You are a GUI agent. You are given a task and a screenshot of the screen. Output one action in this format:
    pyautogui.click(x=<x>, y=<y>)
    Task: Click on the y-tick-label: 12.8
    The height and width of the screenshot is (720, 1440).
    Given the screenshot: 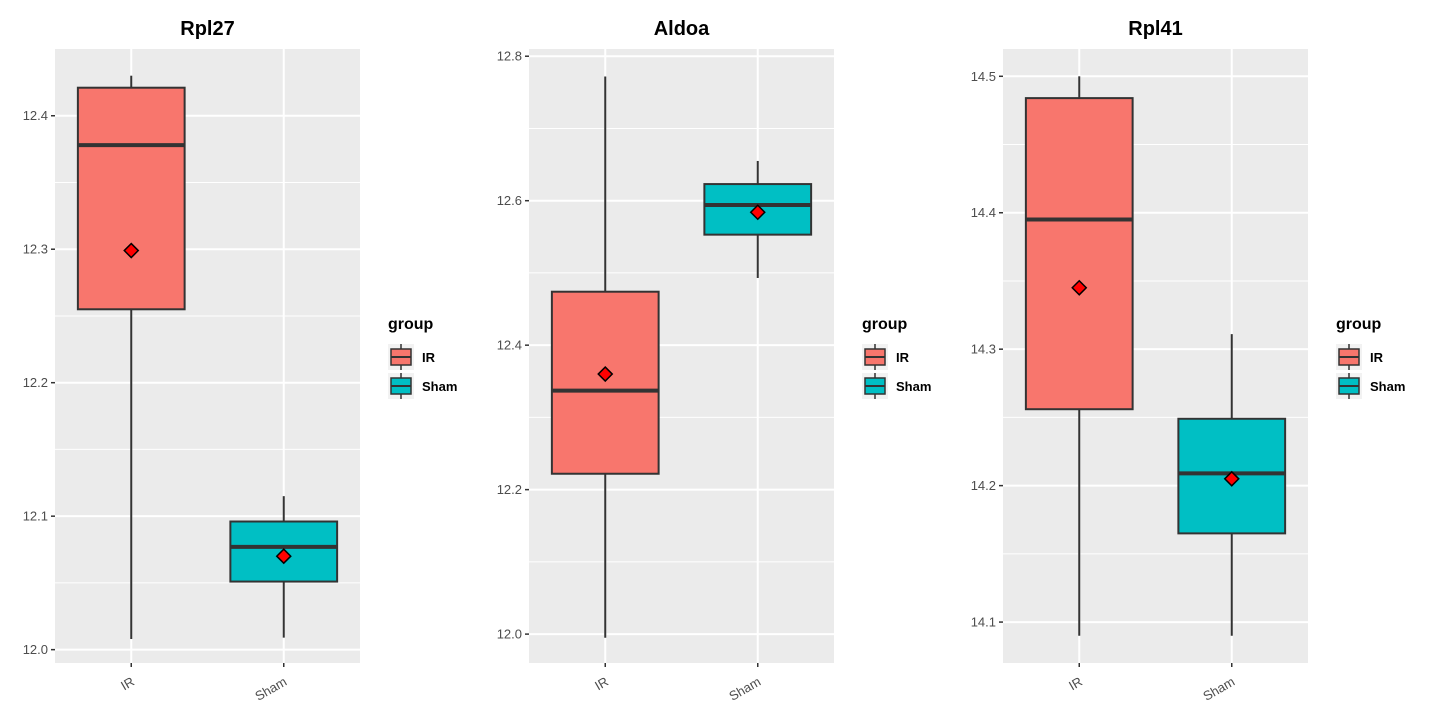 What is the action you would take?
    pyautogui.click(x=509, y=56)
    